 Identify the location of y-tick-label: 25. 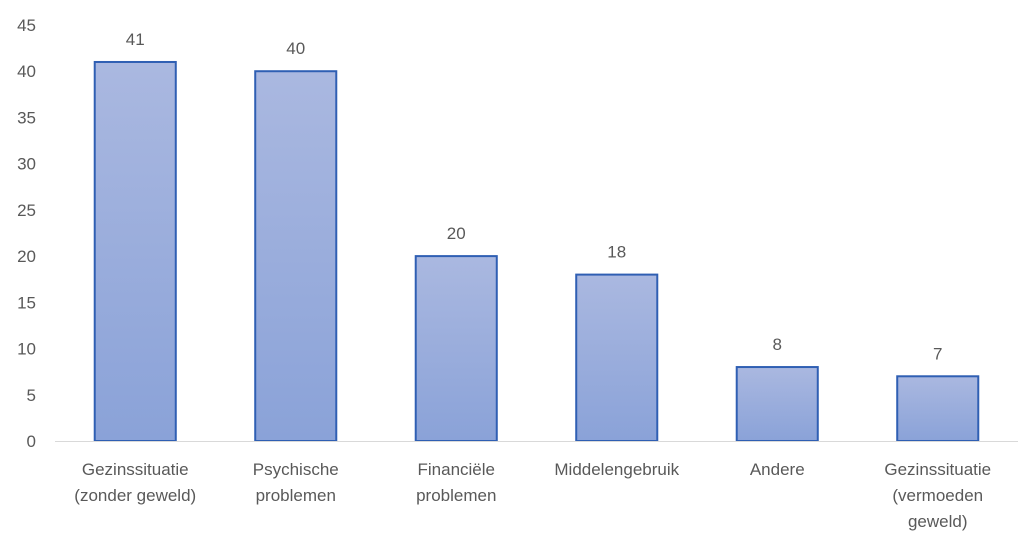
(26, 210).